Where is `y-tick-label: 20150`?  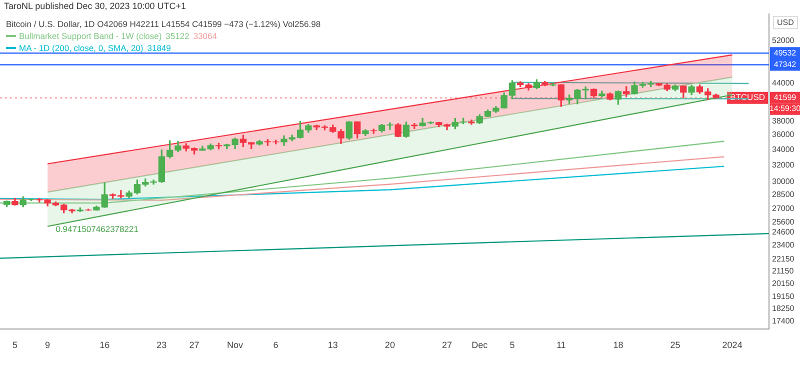 y-tick-label: 20150 is located at coordinates (783, 283).